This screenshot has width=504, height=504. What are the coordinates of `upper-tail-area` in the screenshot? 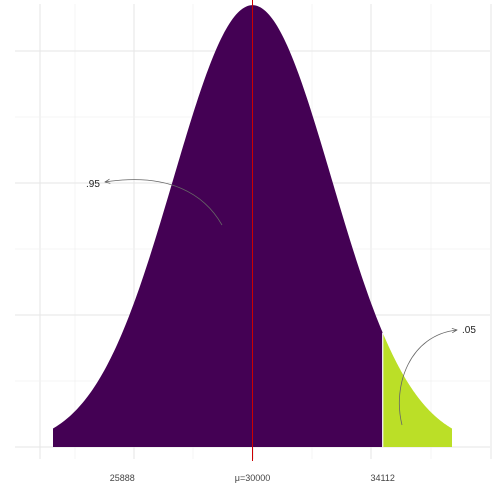 It's located at (417, 389).